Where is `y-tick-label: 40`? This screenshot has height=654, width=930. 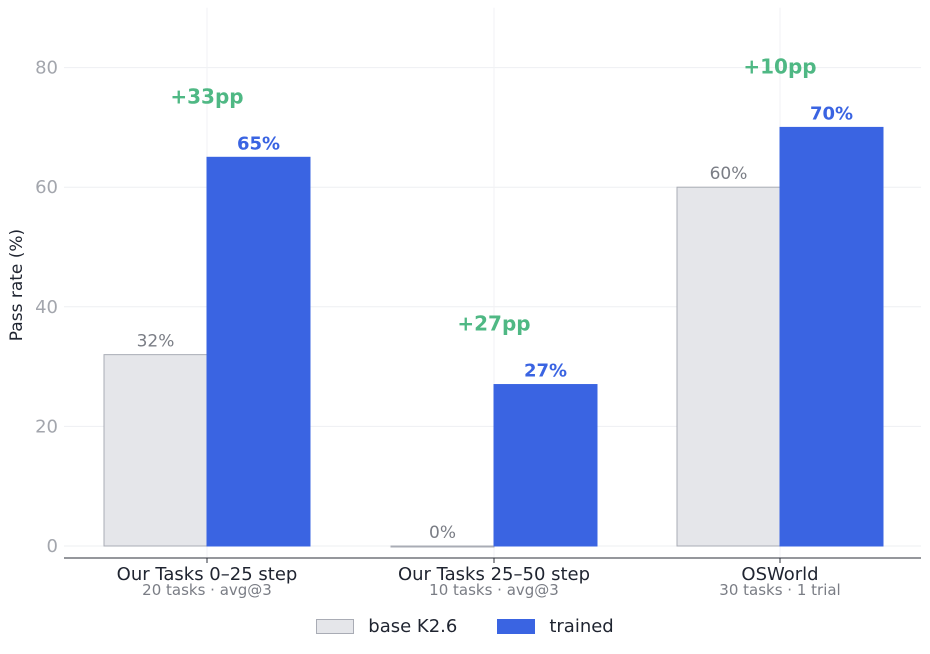
y-tick-label: 40 is located at coordinates (46, 307).